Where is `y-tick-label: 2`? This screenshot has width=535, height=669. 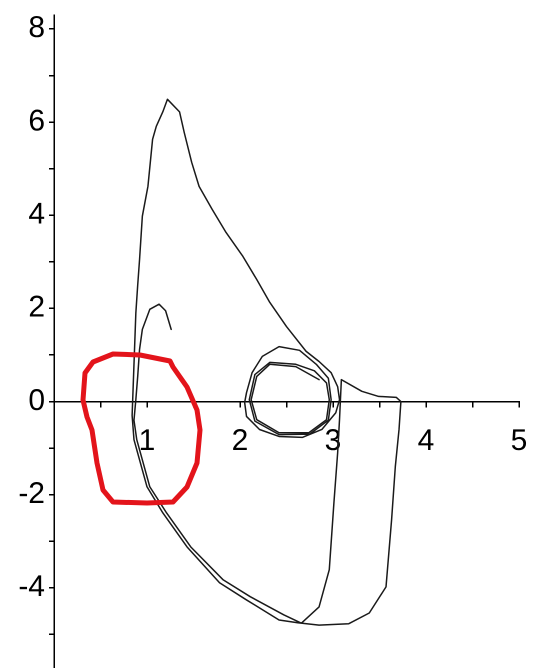
y-tick-label: 2 is located at coordinates (36, 307).